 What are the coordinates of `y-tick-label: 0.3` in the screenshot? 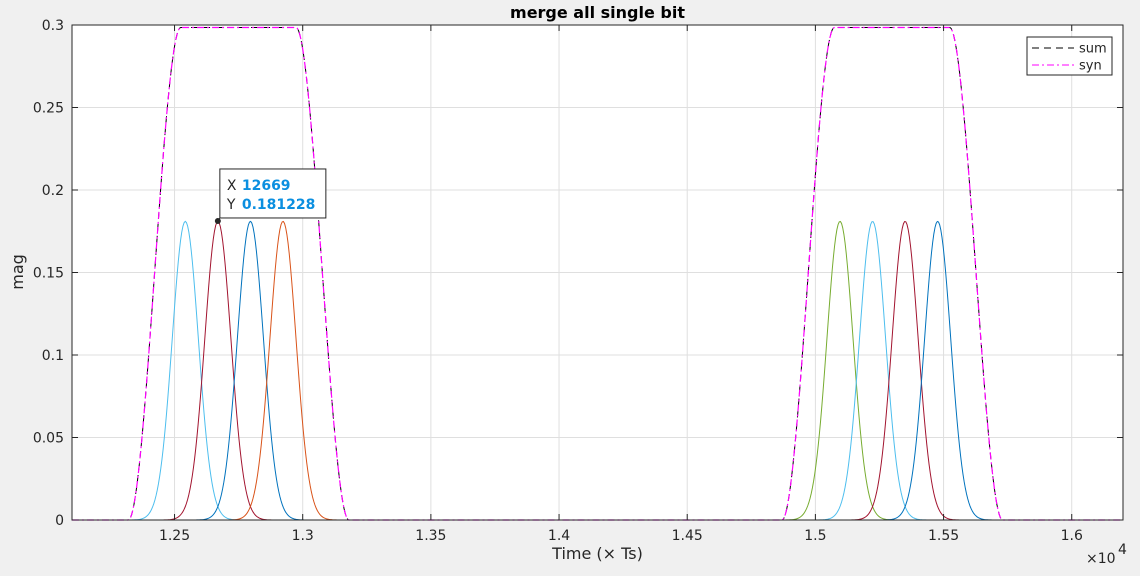 It's located at (53, 26).